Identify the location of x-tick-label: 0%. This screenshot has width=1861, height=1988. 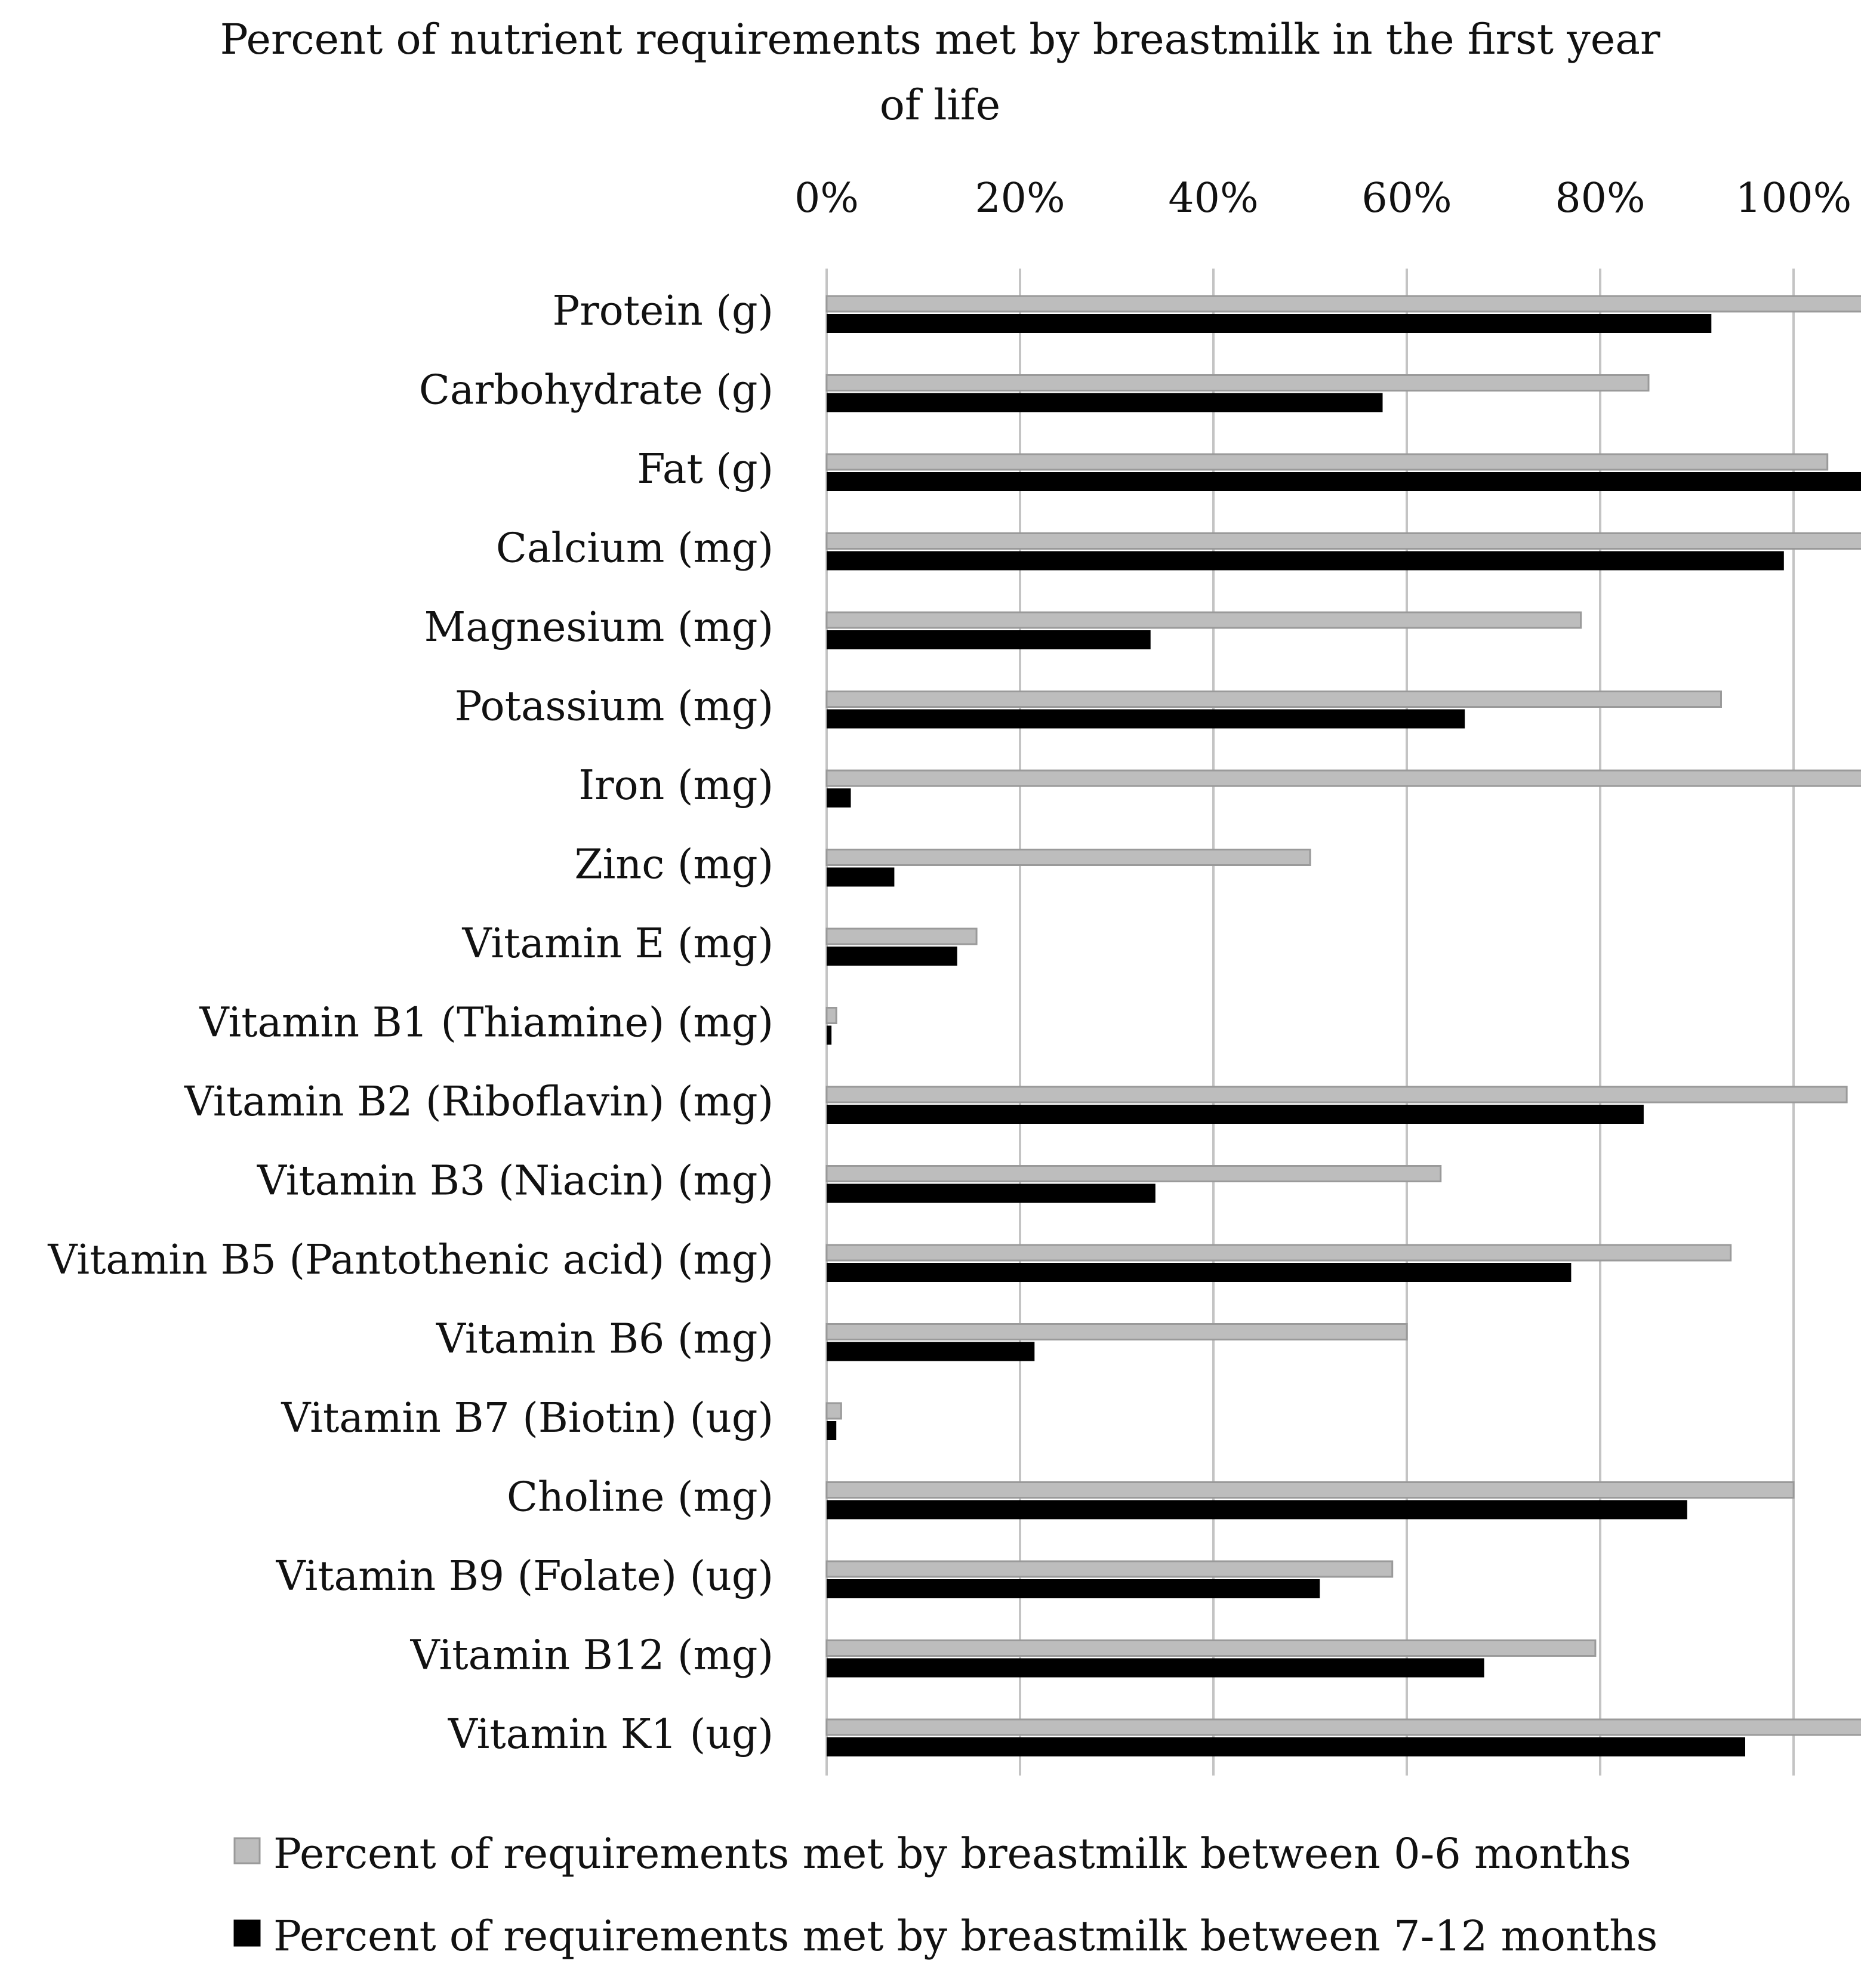
(827, 199).